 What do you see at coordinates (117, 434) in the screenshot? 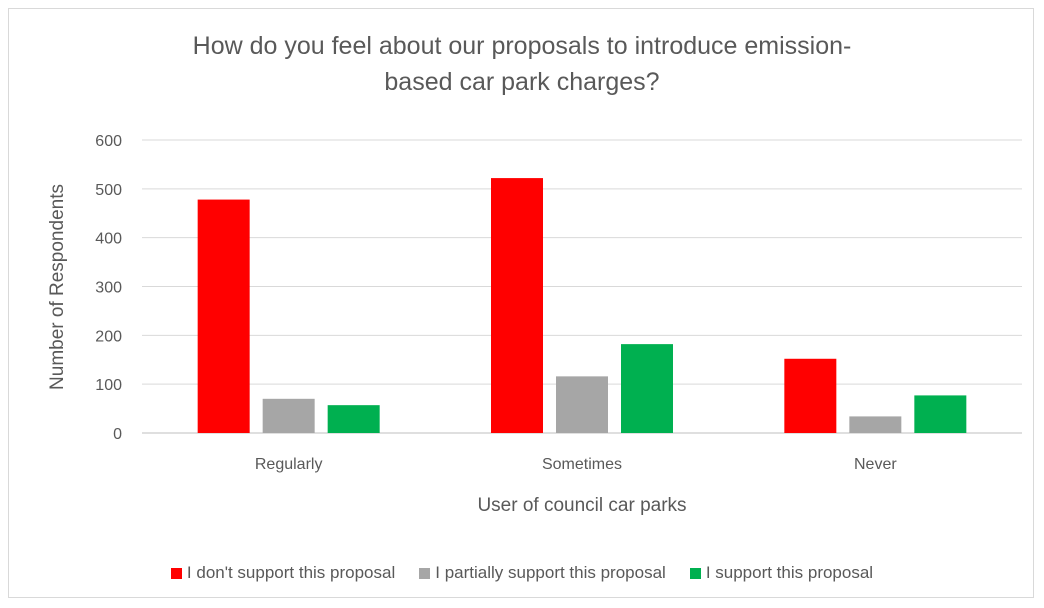
I see `y-tick-label: 0` at bounding box center [117, 434].